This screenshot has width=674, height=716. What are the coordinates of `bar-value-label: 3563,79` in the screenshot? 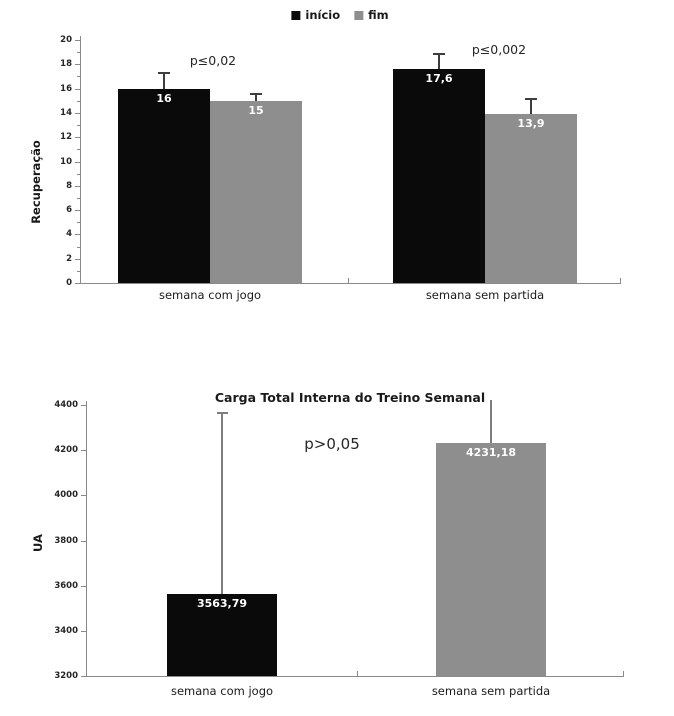 It's located at (222, 603).